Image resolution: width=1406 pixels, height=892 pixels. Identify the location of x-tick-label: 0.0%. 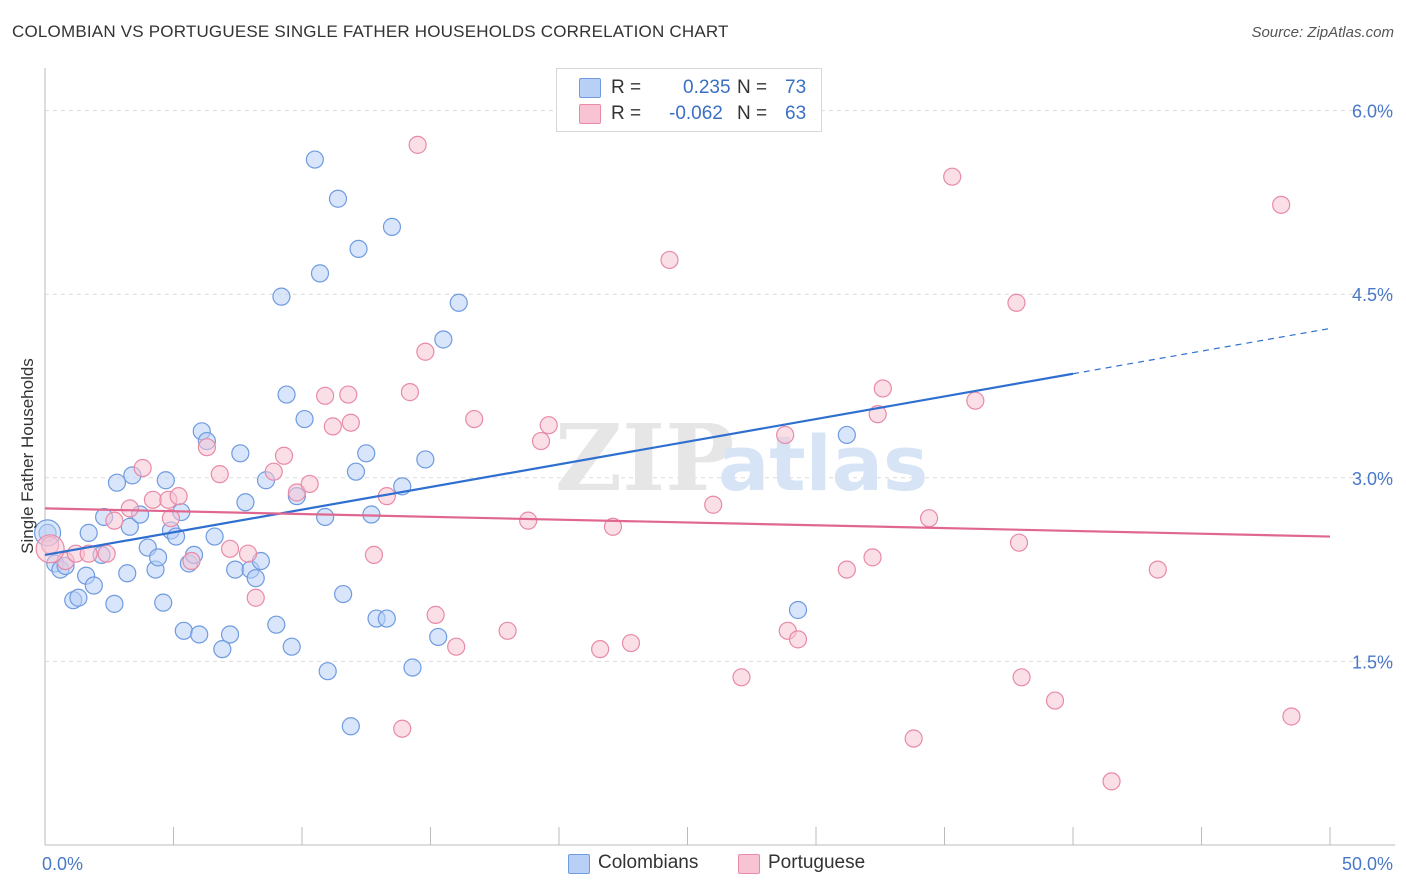
(62, 864).